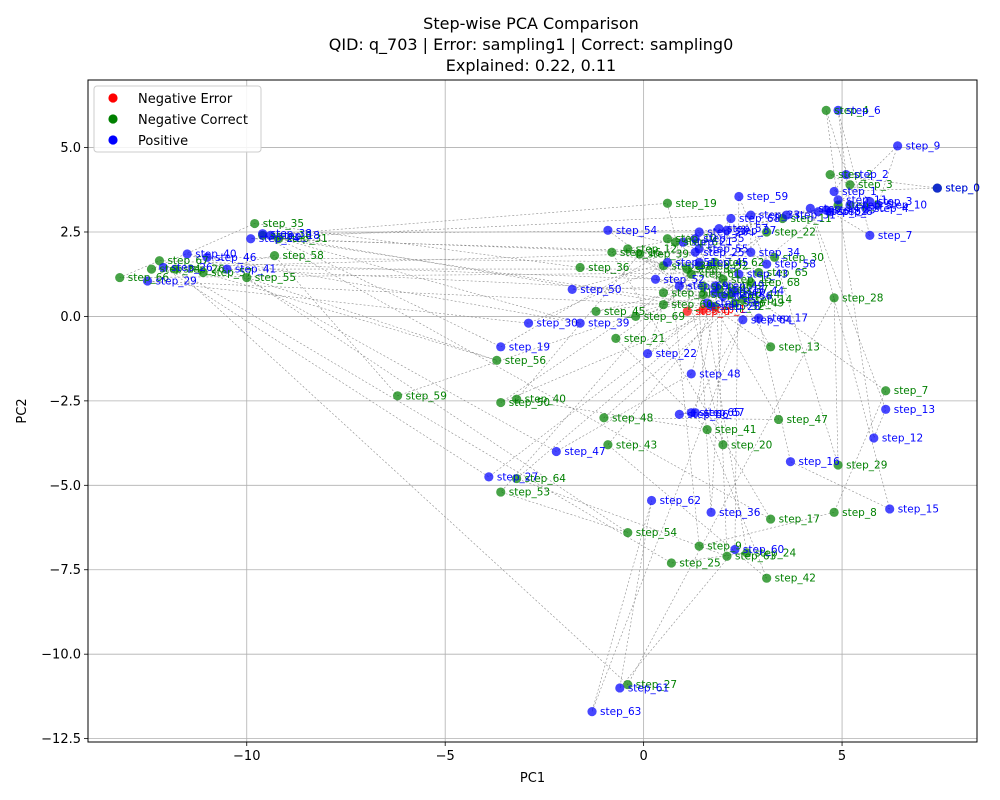  What do you see at coordinates (743, 307) in the screenshot?
I see `point-label: step_32` at bounding box center [743, 307].